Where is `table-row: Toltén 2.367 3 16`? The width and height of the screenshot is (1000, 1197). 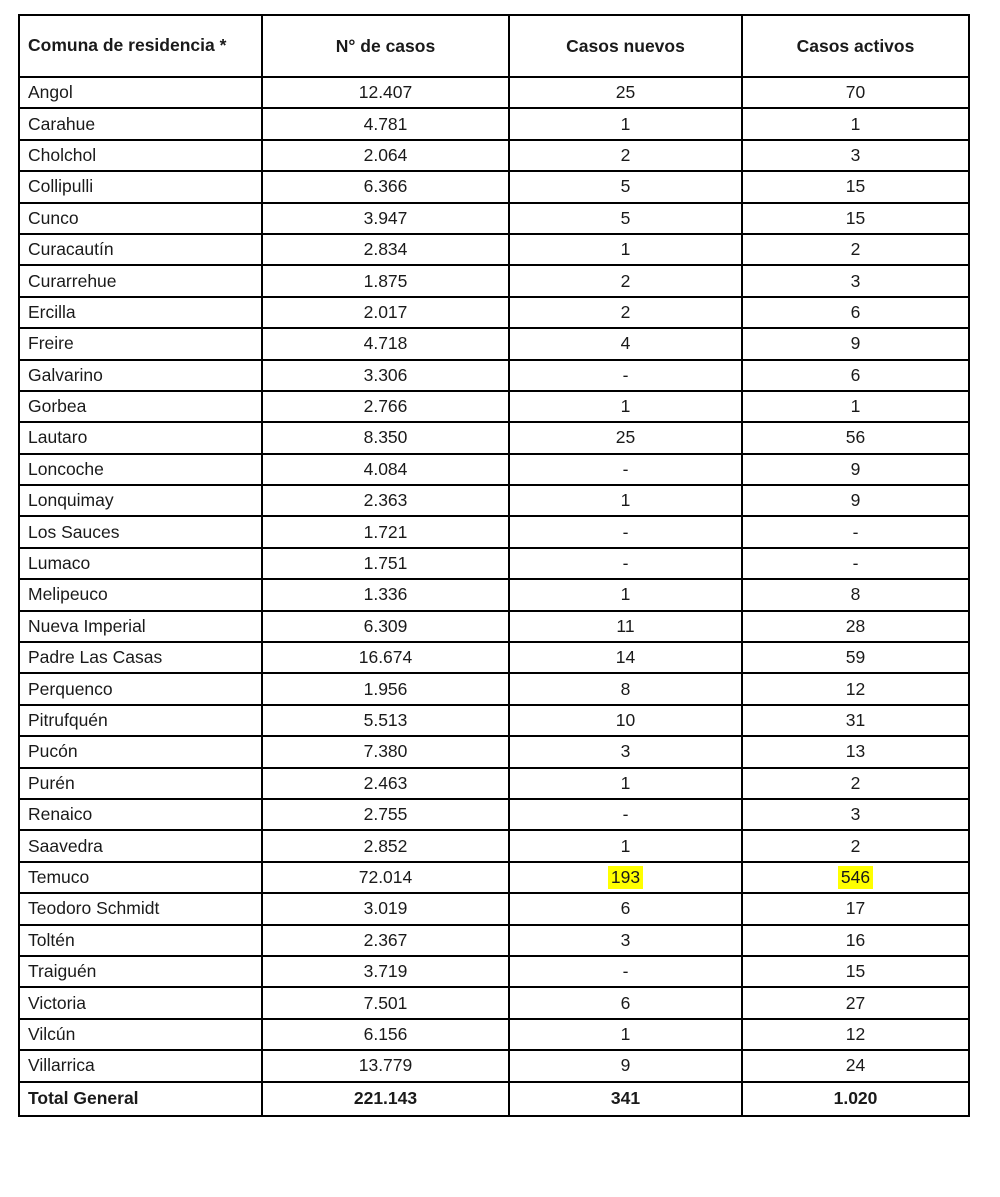
table-row: Toltén 2.367 3 16 is located at coordinates (494, 940).